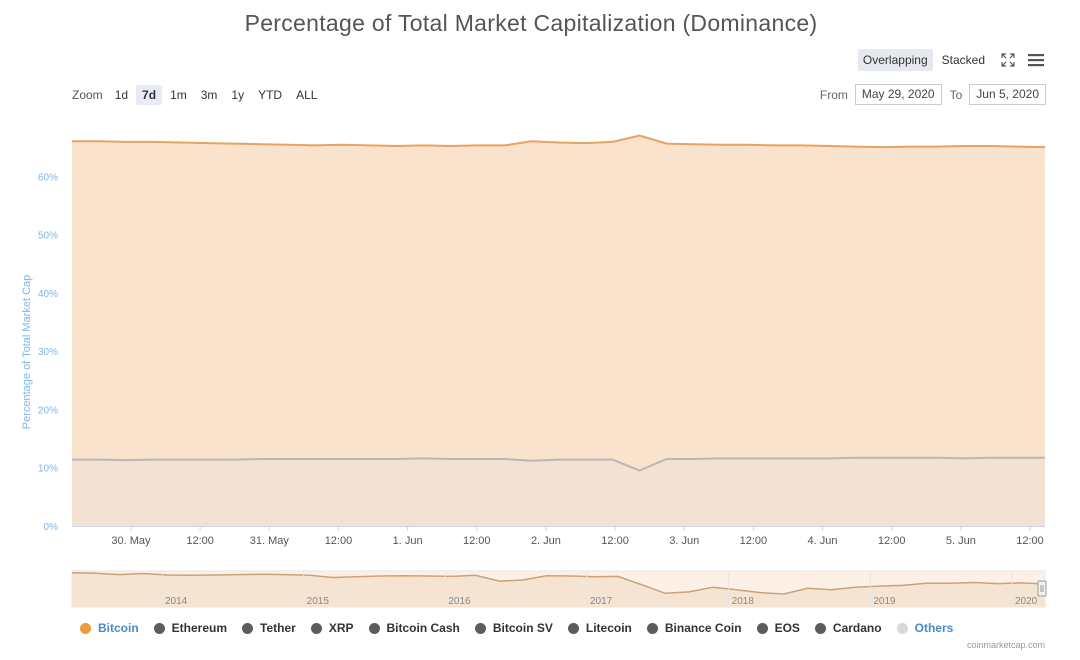  What do you see at coordinates (956, 94) in the screenshot?
I see `to-label: To` at bounding box center [956, 94].